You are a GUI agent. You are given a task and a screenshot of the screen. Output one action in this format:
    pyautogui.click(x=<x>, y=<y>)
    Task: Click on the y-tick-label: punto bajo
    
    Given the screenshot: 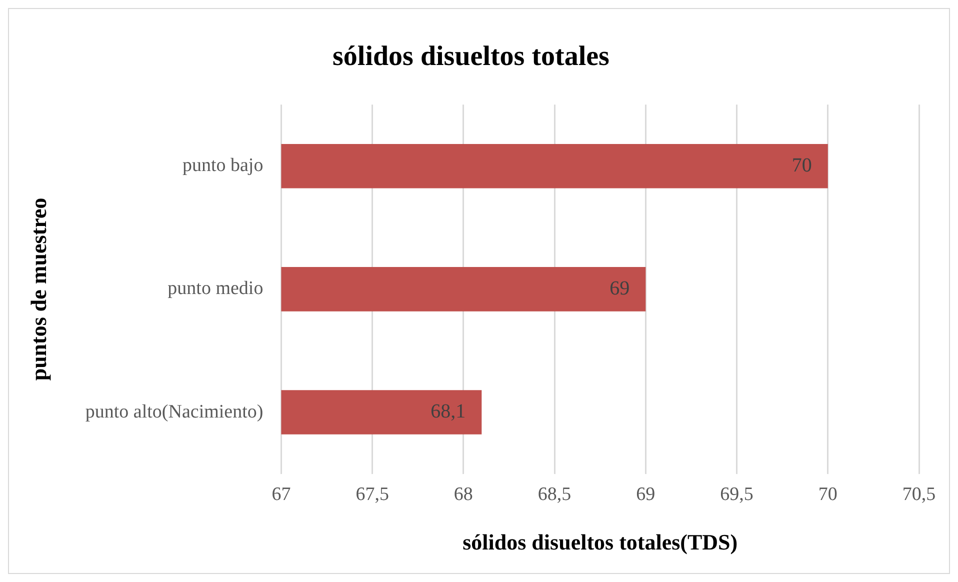 What is the action you would take?
    pyautogui.click(x=223, y=165)
    